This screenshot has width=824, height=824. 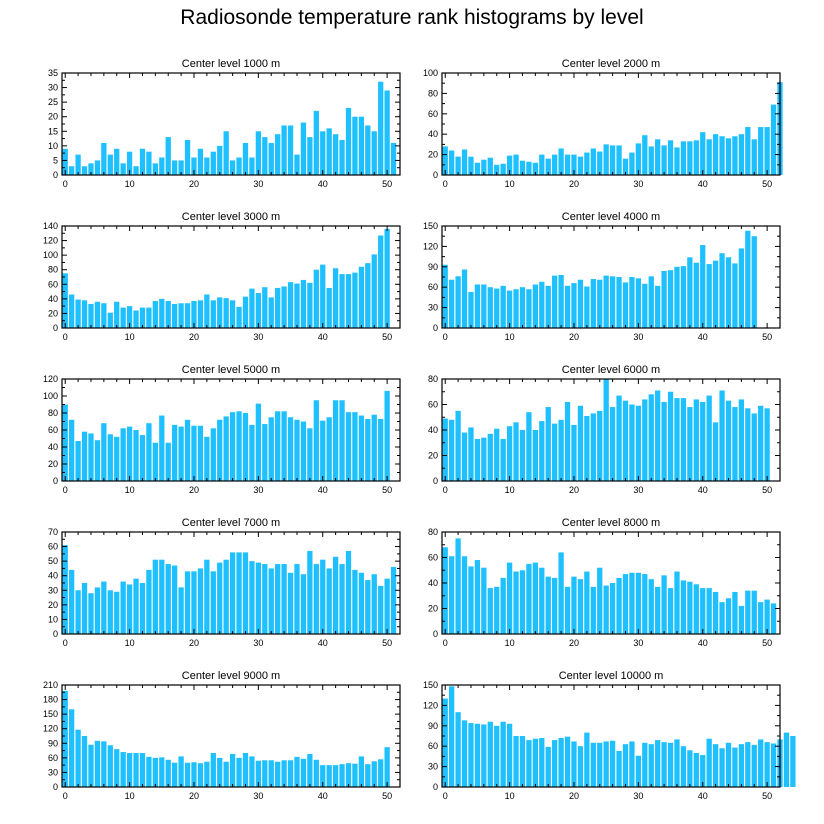 What do you see at coordinates (435, 481) in the screenshot?
I see `y-tick-label: 0` at bounding box center [435, 481].